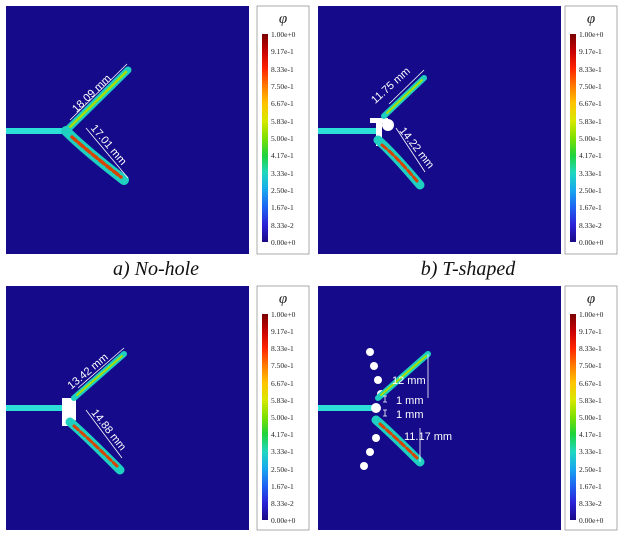  Describe the element at coordinates (410, 415) in the screenshot. I see `measure-gap-2: 1 mm` at that location.